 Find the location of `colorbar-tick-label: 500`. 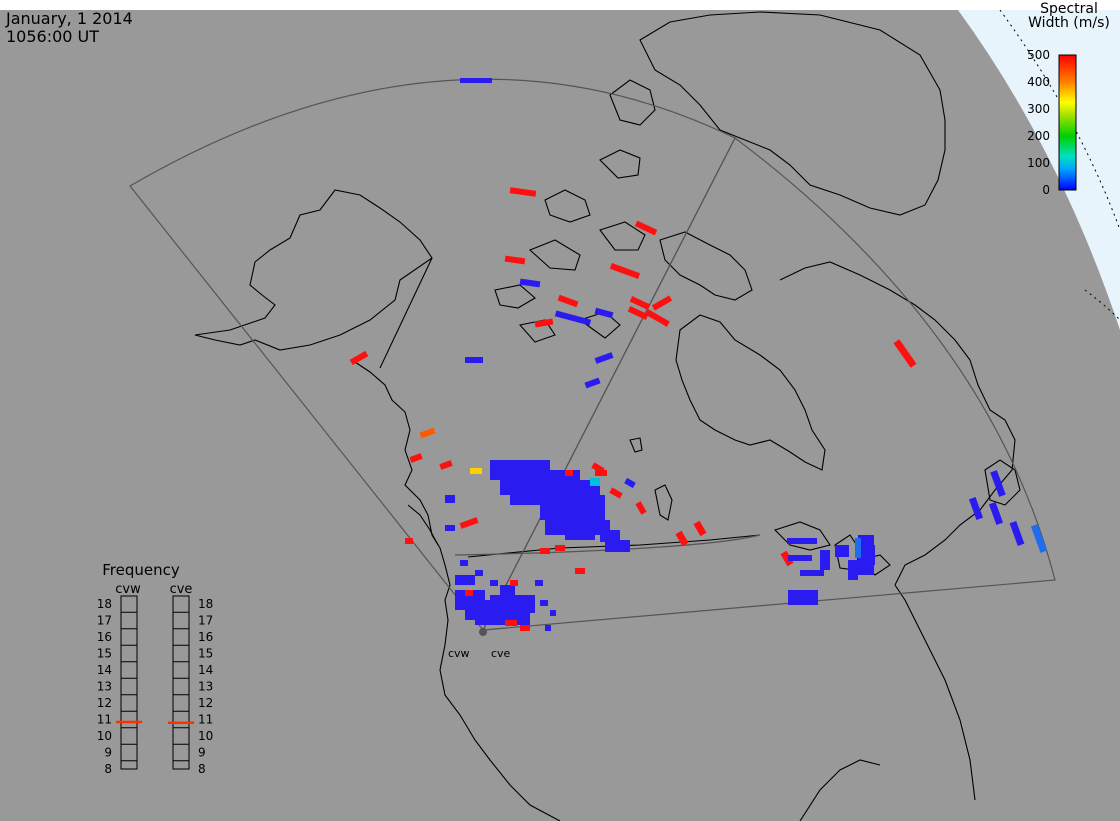

colorbar-tick-label: 500 is located at coordinates (1038, 55).